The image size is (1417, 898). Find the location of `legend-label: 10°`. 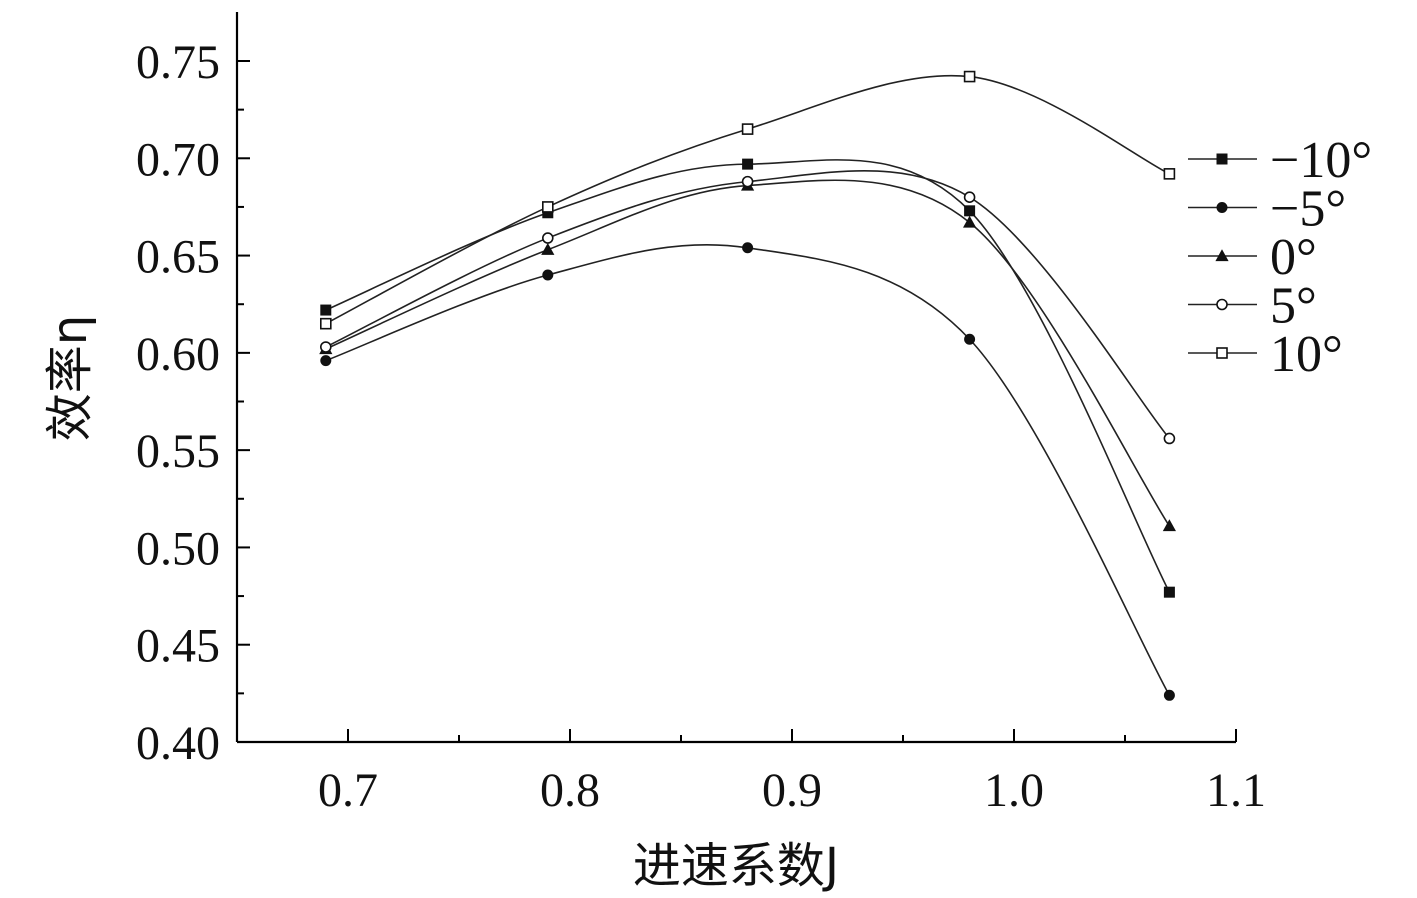

legend-label: 10° is located at coordinates (1306, 354).